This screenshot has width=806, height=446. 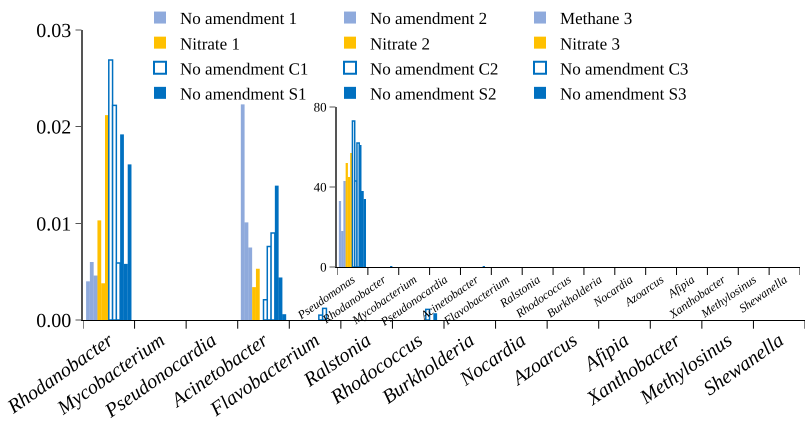 What do you see at coordinates (54, 127) in the screenshot?
I see `y-tick-label: 0.02` at bounding box center [54, 127].